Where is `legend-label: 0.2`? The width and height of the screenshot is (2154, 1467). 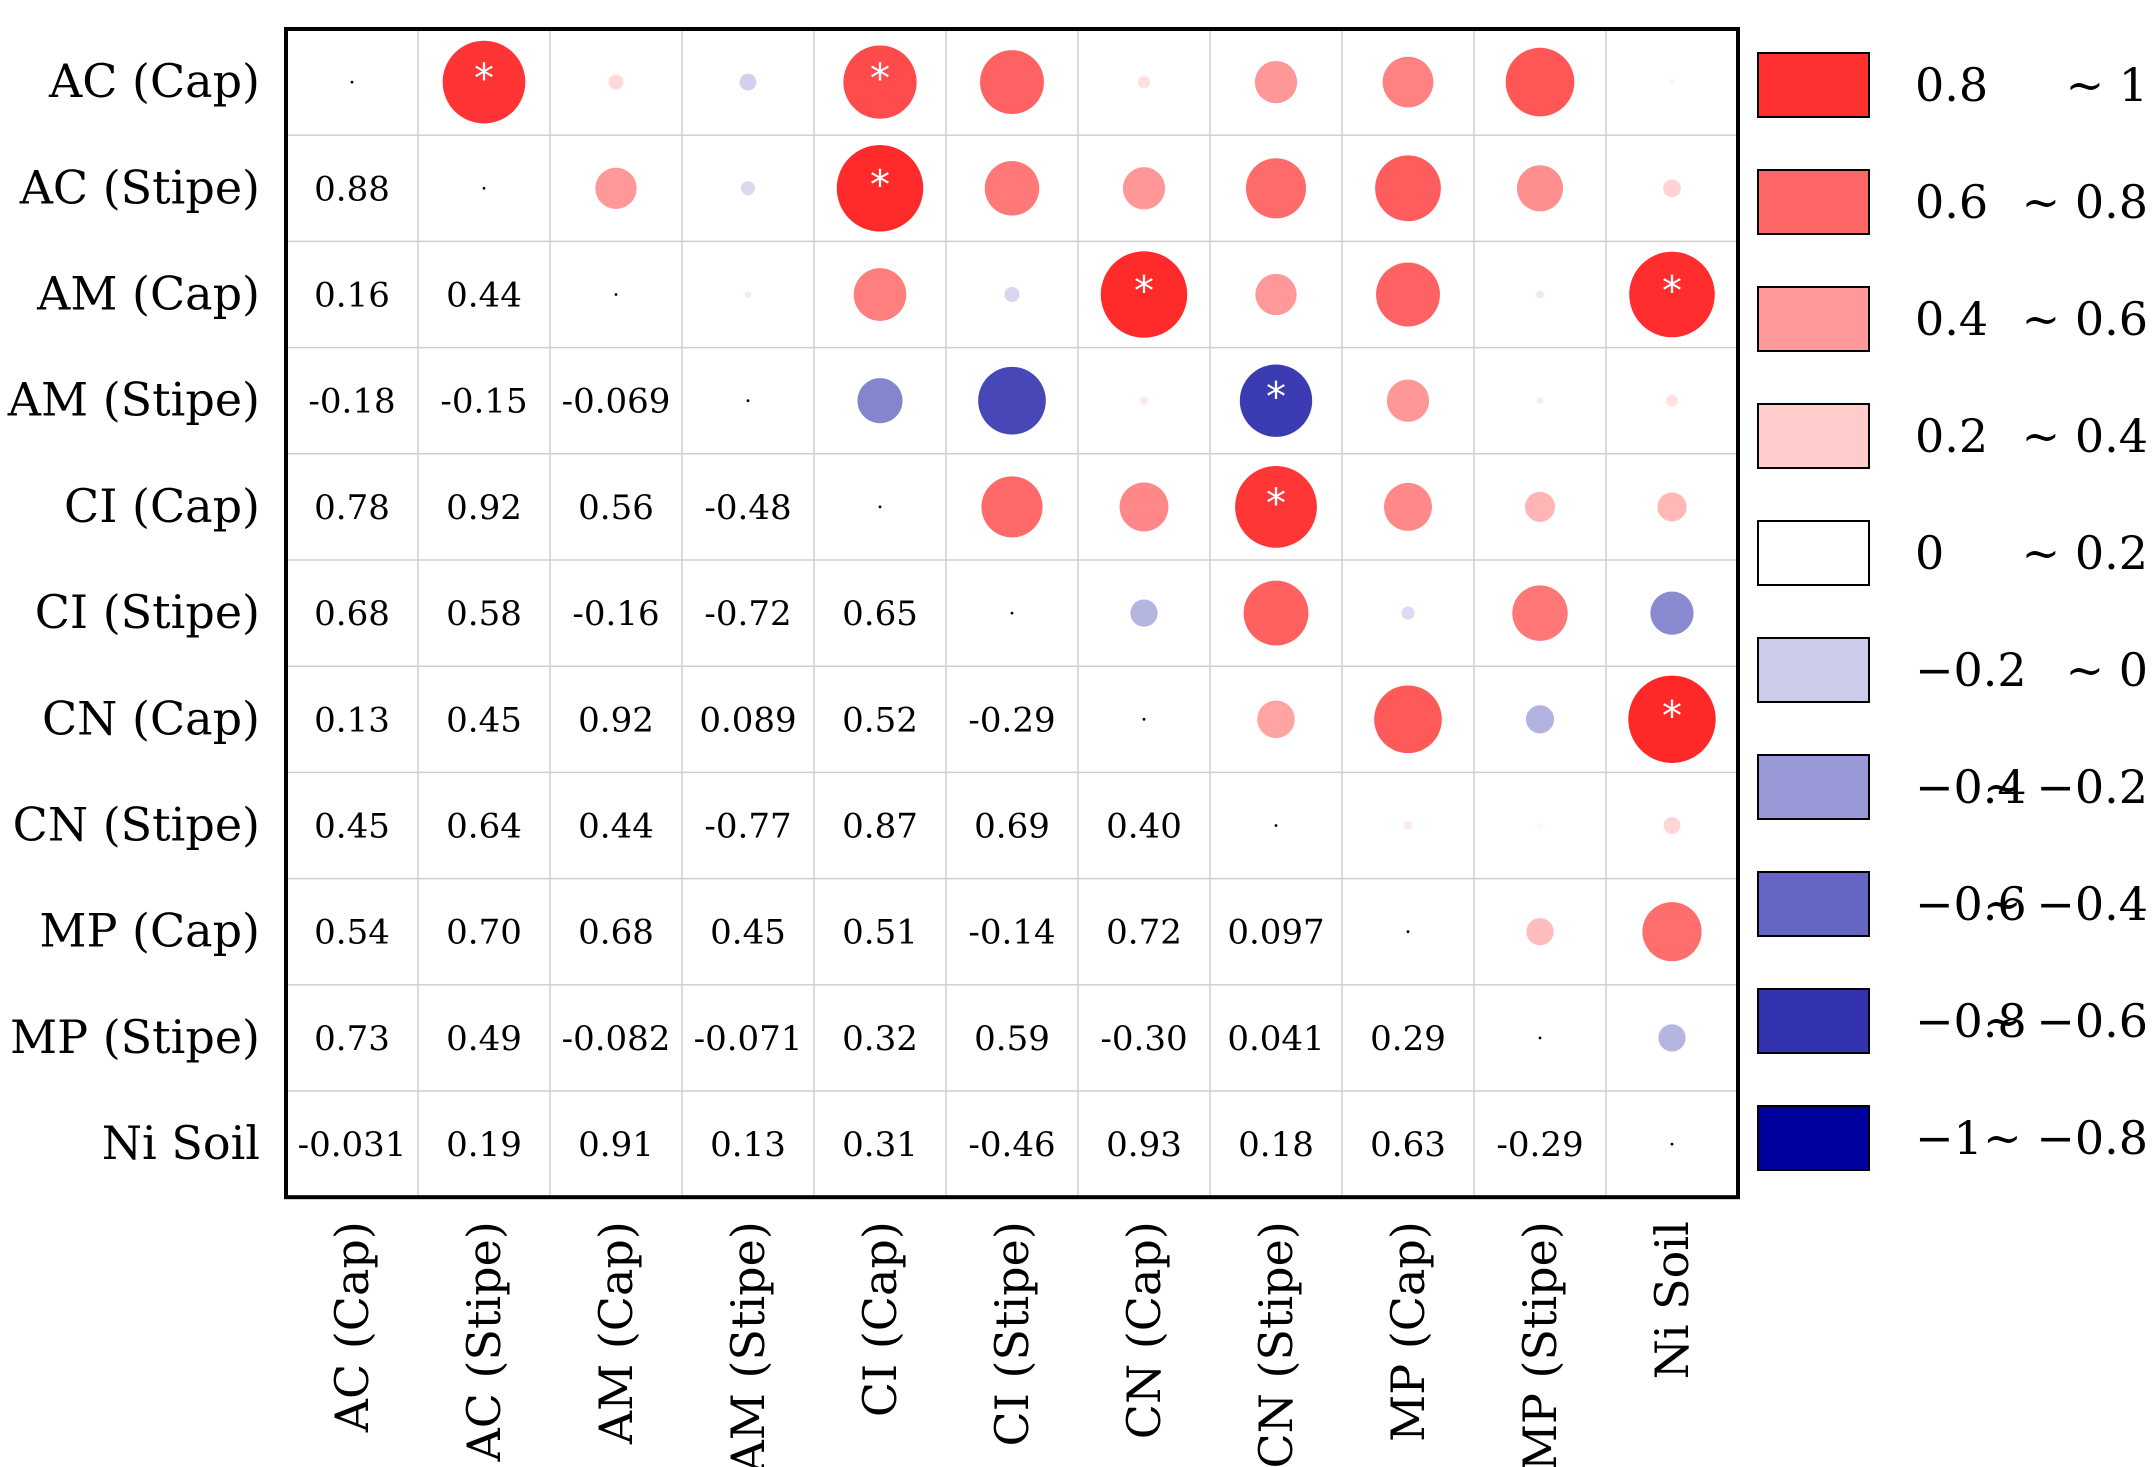 legend-label: 0.2 is located at coordinates (1951, 436).